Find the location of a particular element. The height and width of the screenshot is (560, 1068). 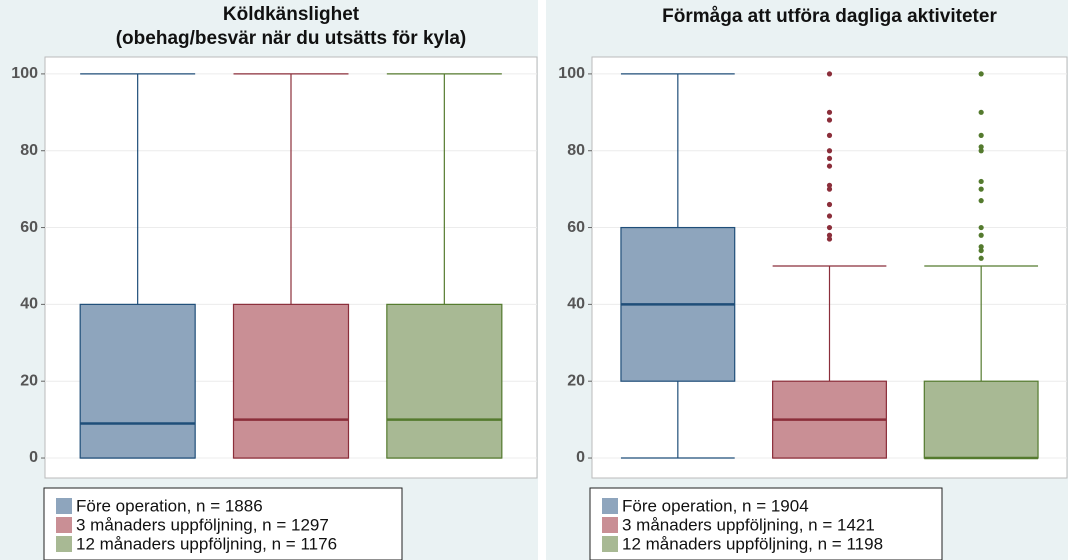

chart-title: (obehag/besvär när du utsätts för kyla) is located at coordinates (291, 38).